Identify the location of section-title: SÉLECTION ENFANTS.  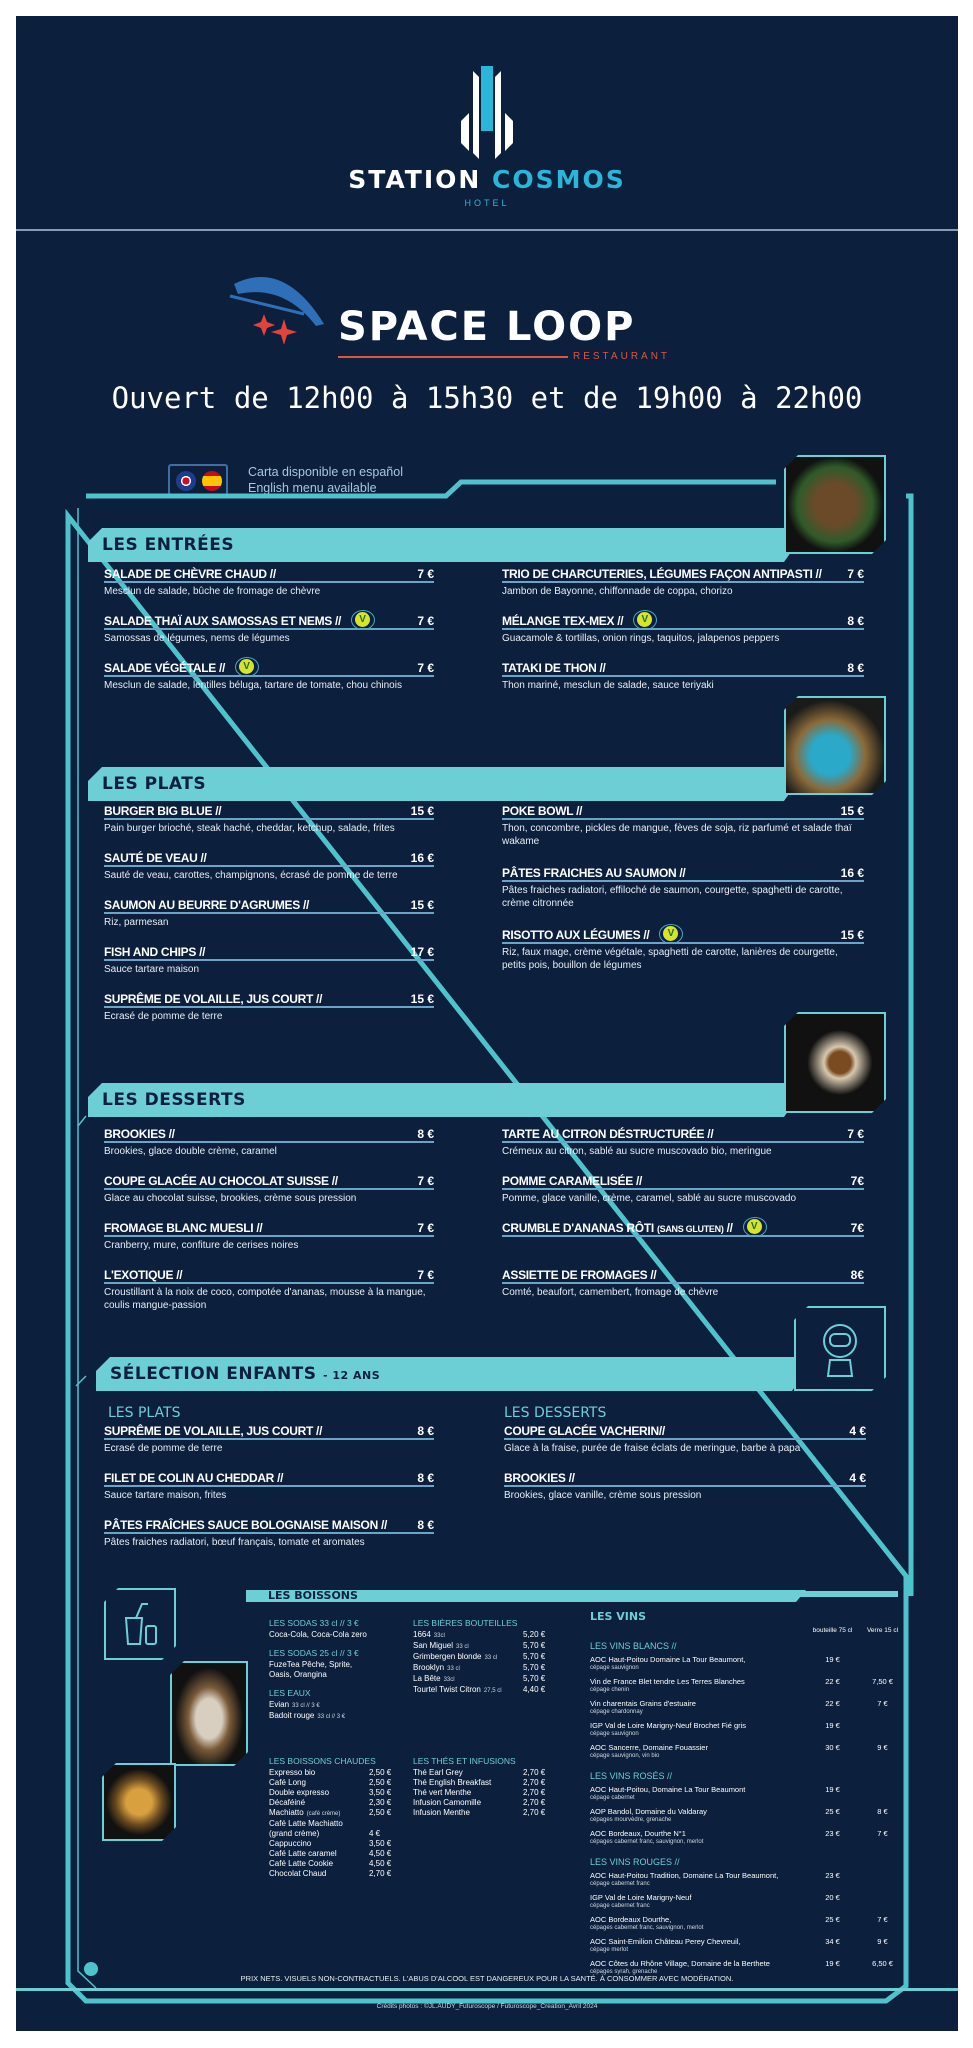
(213, 1374).